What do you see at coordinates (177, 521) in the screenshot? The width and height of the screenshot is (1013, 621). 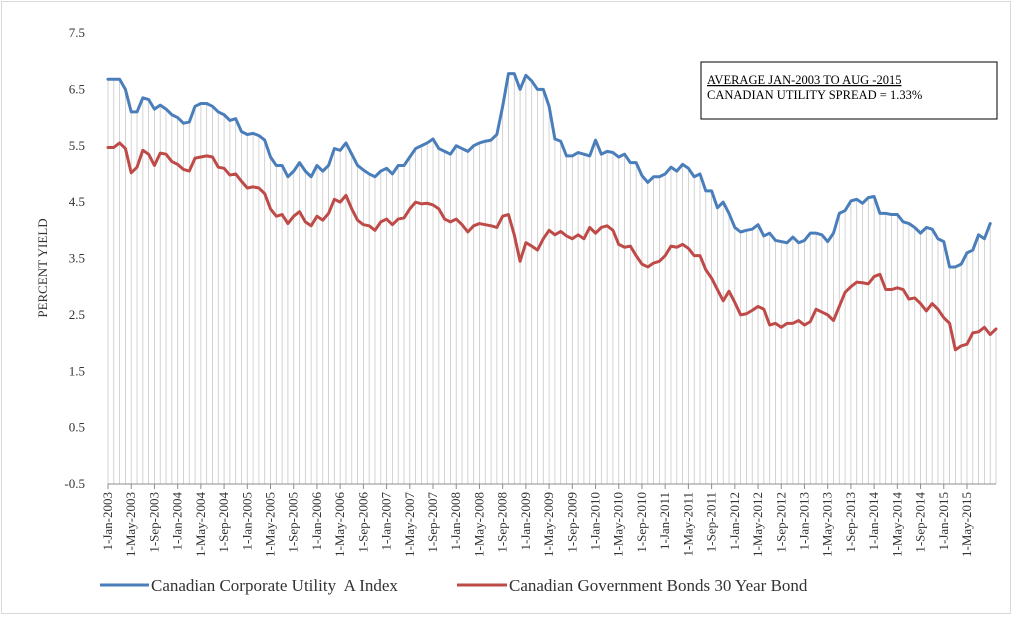 I see `x-tick-label: 1-Jan-2004` at bounding box center [177, 521].